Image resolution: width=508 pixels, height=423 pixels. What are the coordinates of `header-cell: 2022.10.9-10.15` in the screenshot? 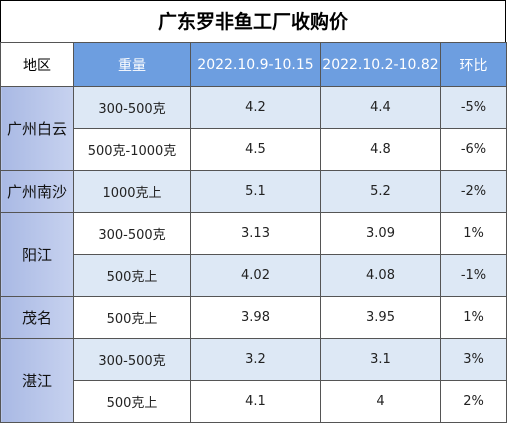 It's located at (255, 64).